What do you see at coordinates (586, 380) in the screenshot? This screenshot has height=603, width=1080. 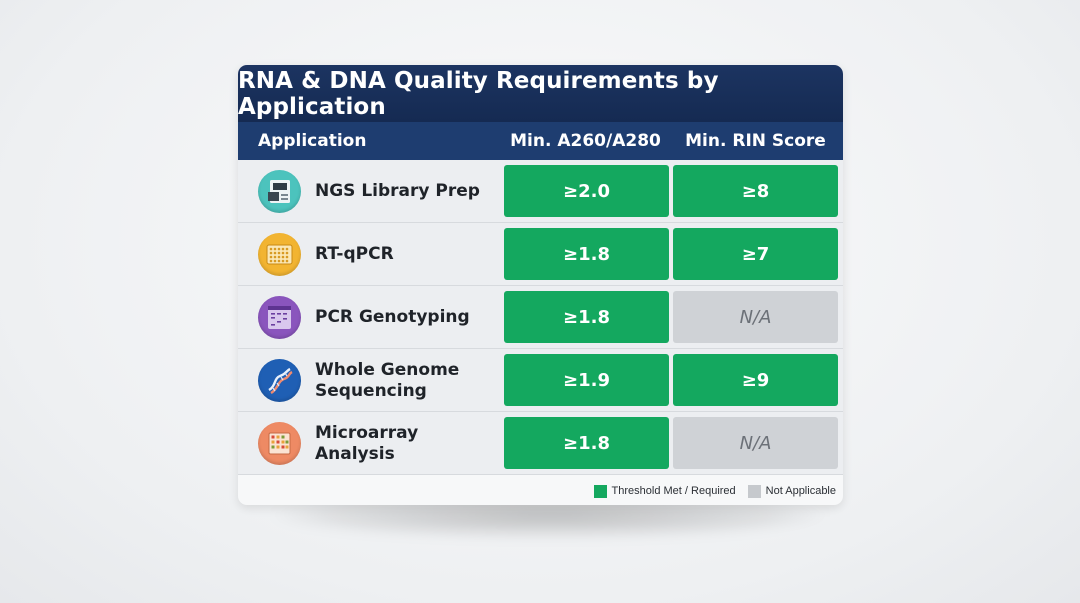 I see `a260-value-cell: ≥1.9` at bounding box center [586, 380].